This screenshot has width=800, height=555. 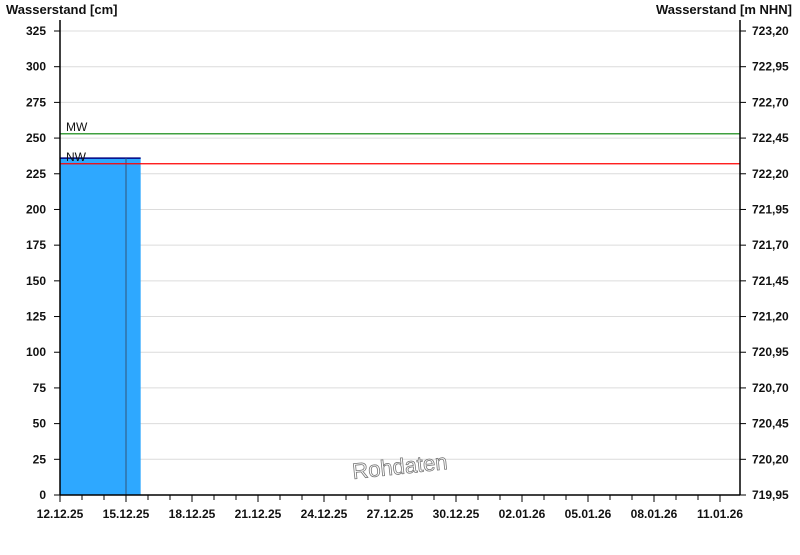 I want to click on x-tick-label: 02.01.26, so click(x=522, y=514).